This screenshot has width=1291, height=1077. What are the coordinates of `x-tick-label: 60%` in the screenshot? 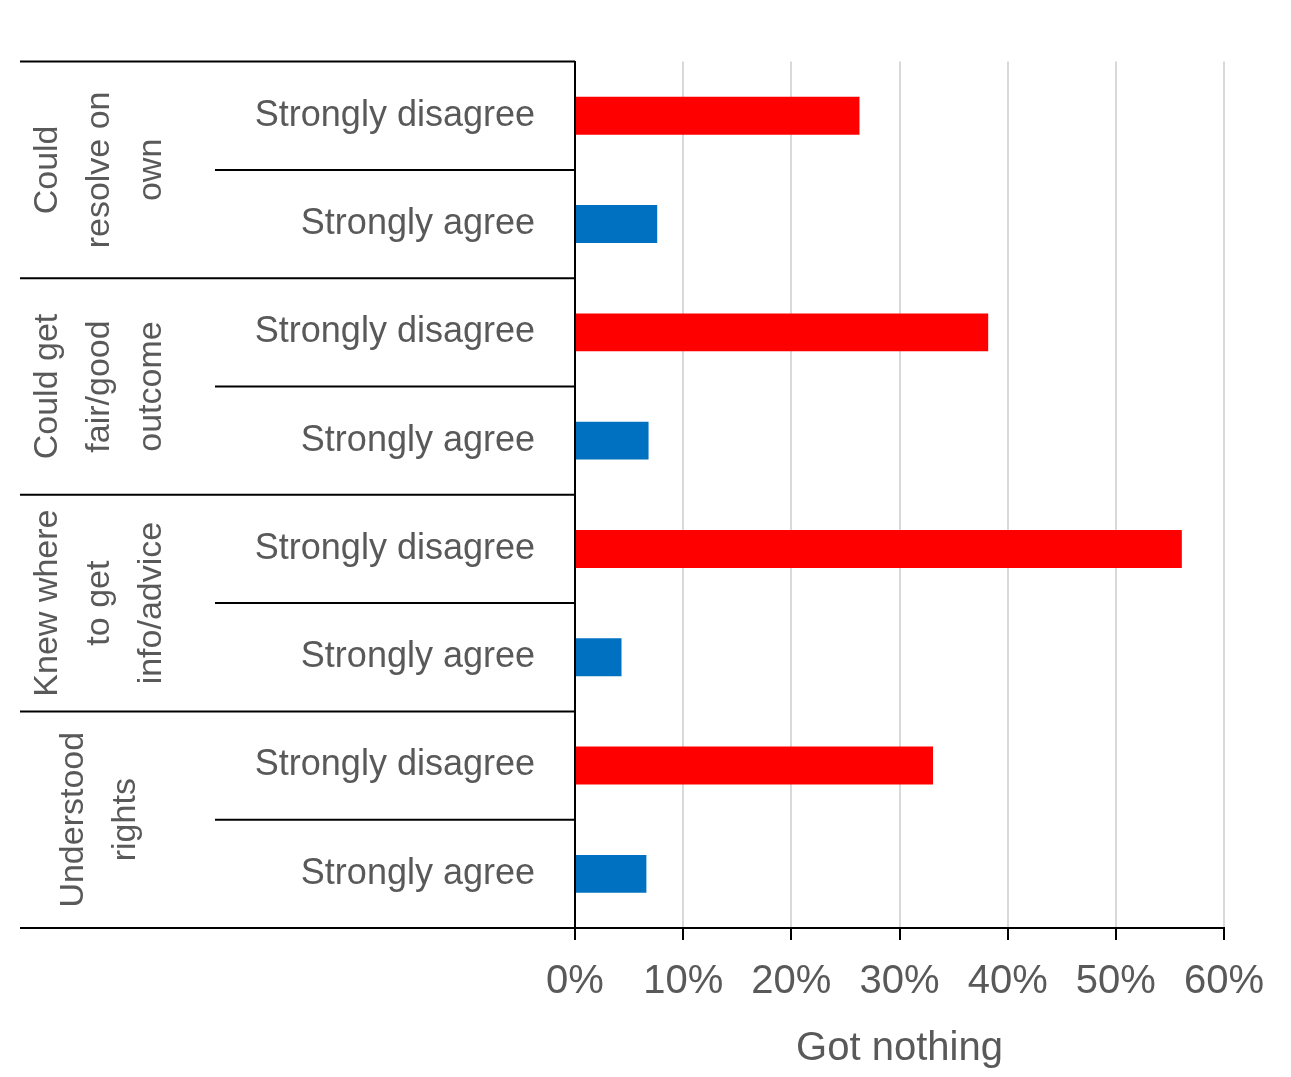 It's located at (1224, 979).